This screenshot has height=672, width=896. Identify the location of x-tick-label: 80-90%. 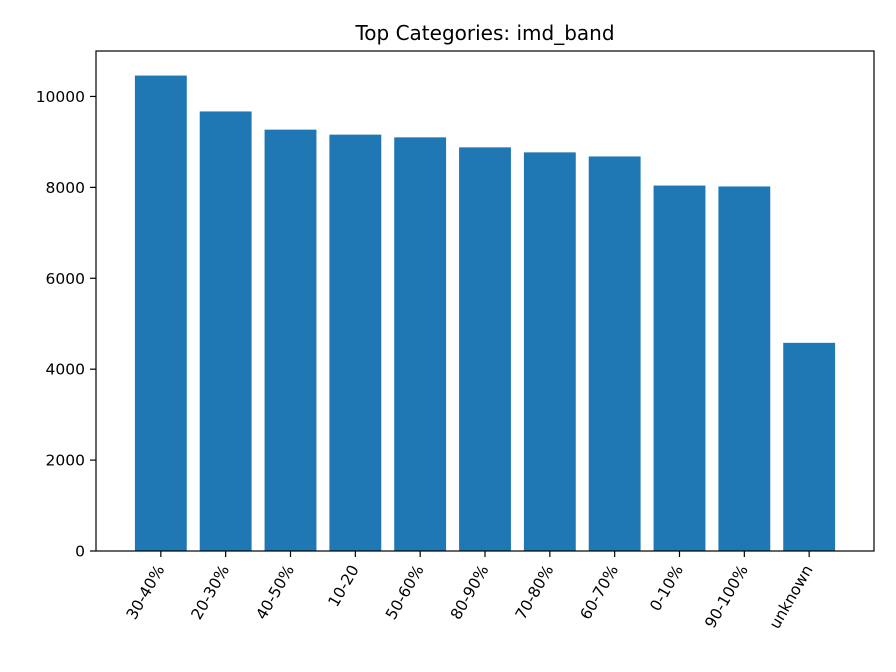
(469, 592).